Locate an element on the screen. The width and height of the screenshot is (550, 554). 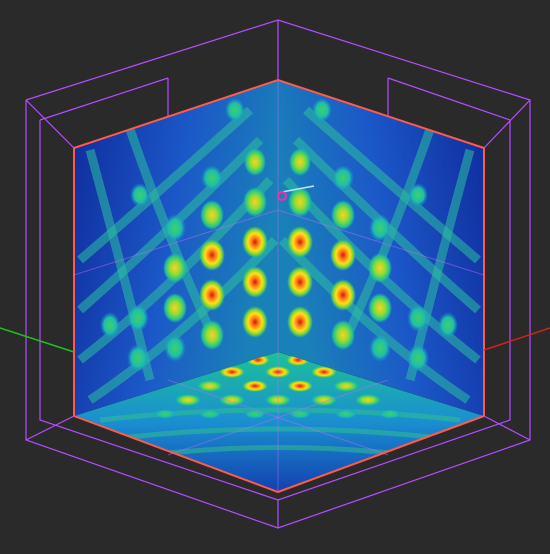
x-axis-line is located at coordinates (516, 339).